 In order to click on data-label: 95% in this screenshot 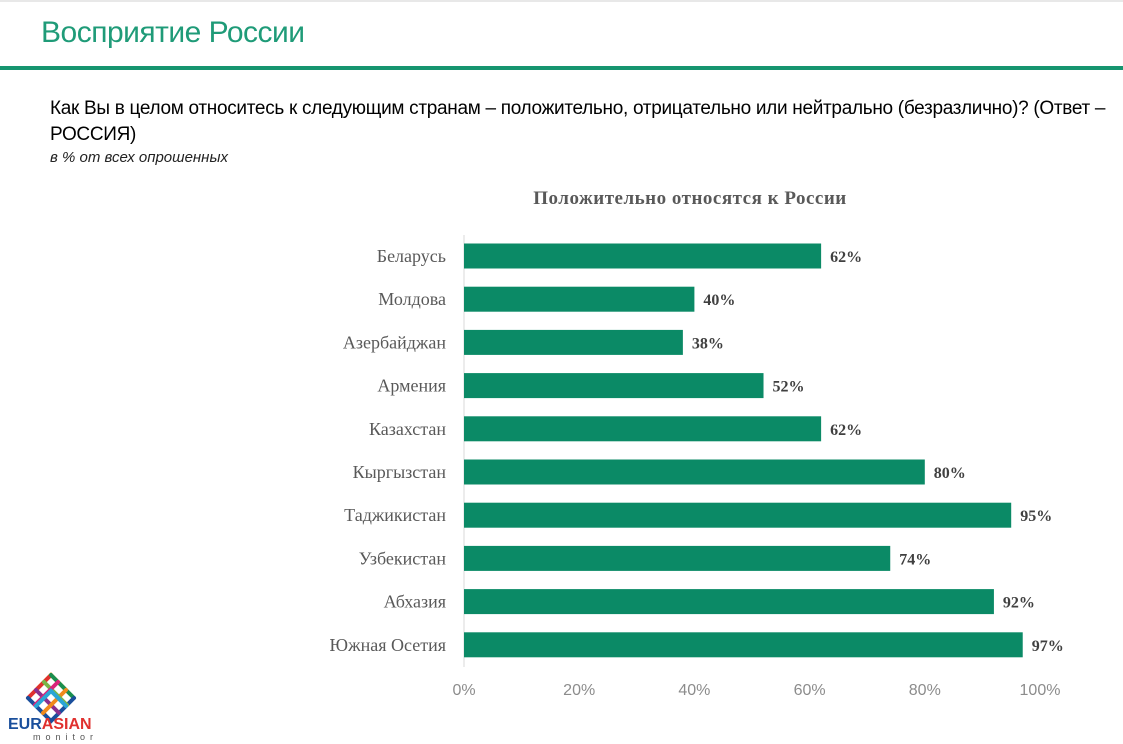, I will do `click(1036, 516)`.